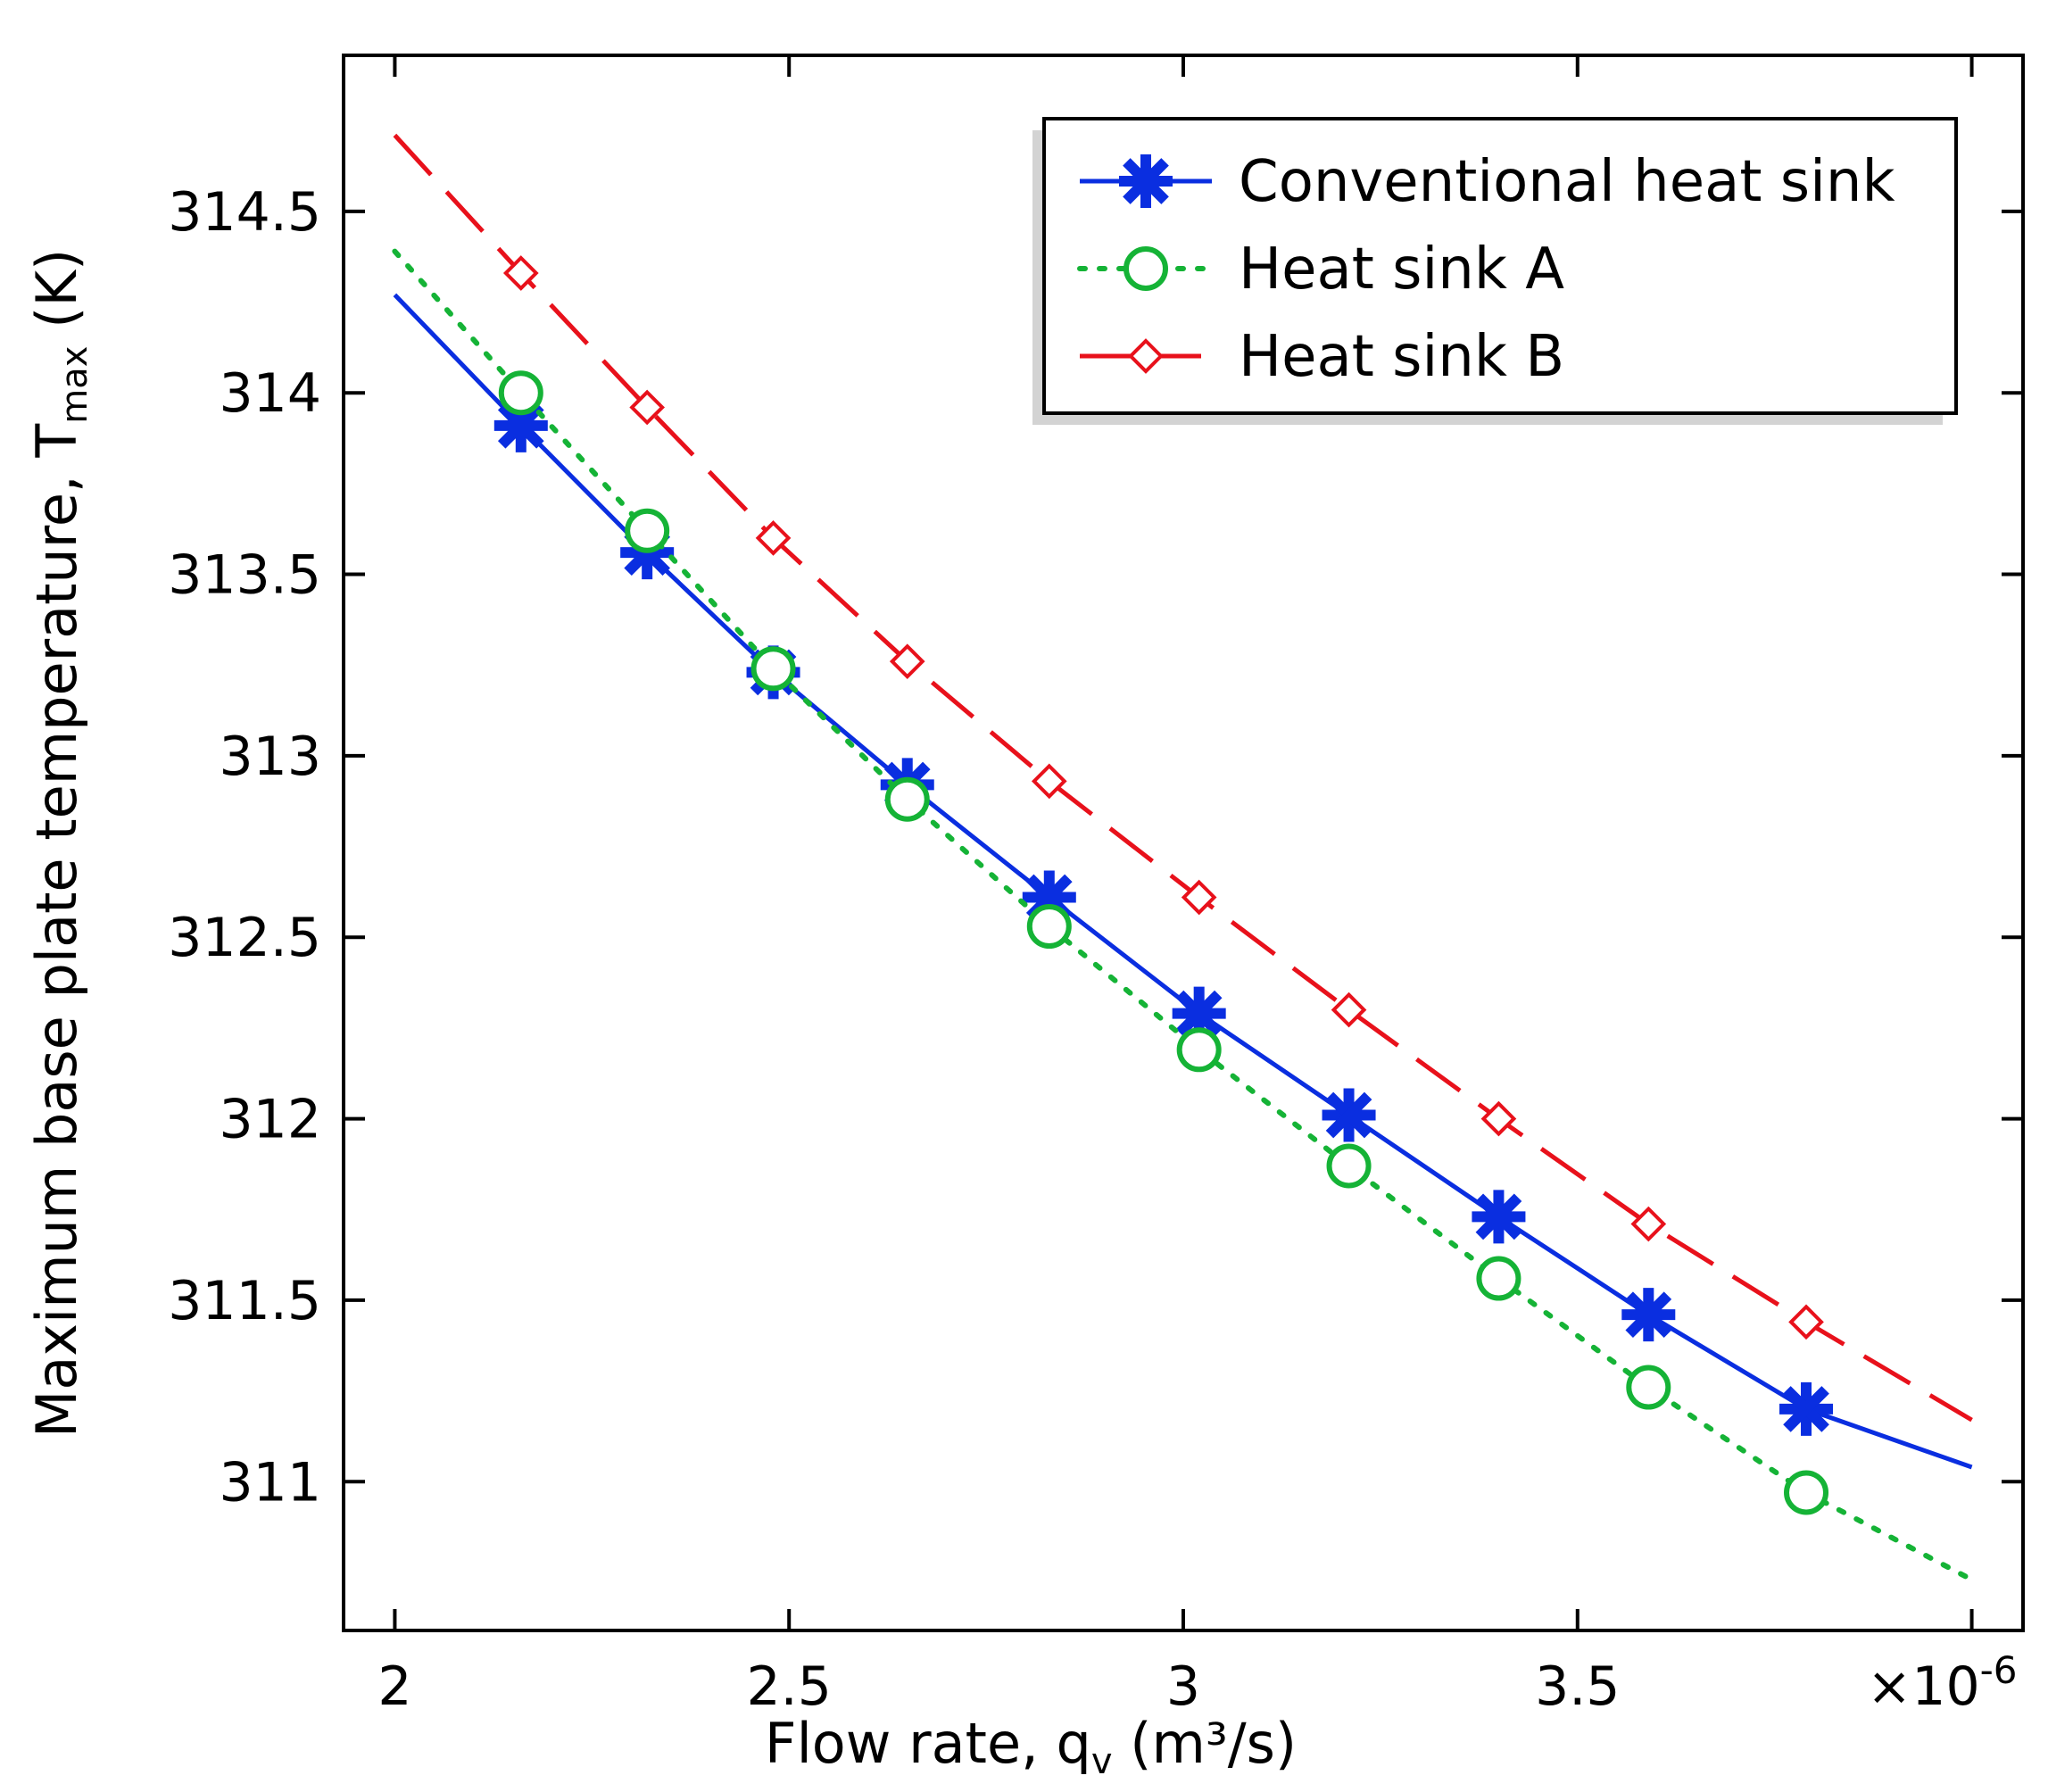 Image resolution: width=2048 pixels, height=1792 pixels. Describe the element at coordinates (1567, 182) in the screenshot. I see `legend-label: Conventional heat sink` at that location.